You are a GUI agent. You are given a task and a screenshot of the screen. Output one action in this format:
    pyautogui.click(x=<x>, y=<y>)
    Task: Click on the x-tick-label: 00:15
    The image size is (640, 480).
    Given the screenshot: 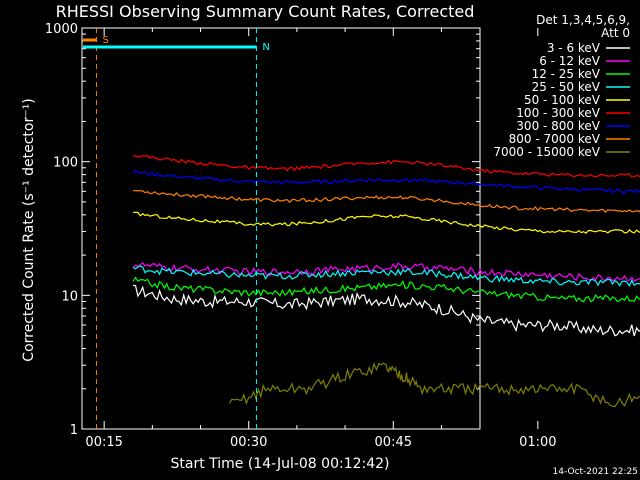 What is the action you would take?
    pyautogui.click(x=103, y=442)
    